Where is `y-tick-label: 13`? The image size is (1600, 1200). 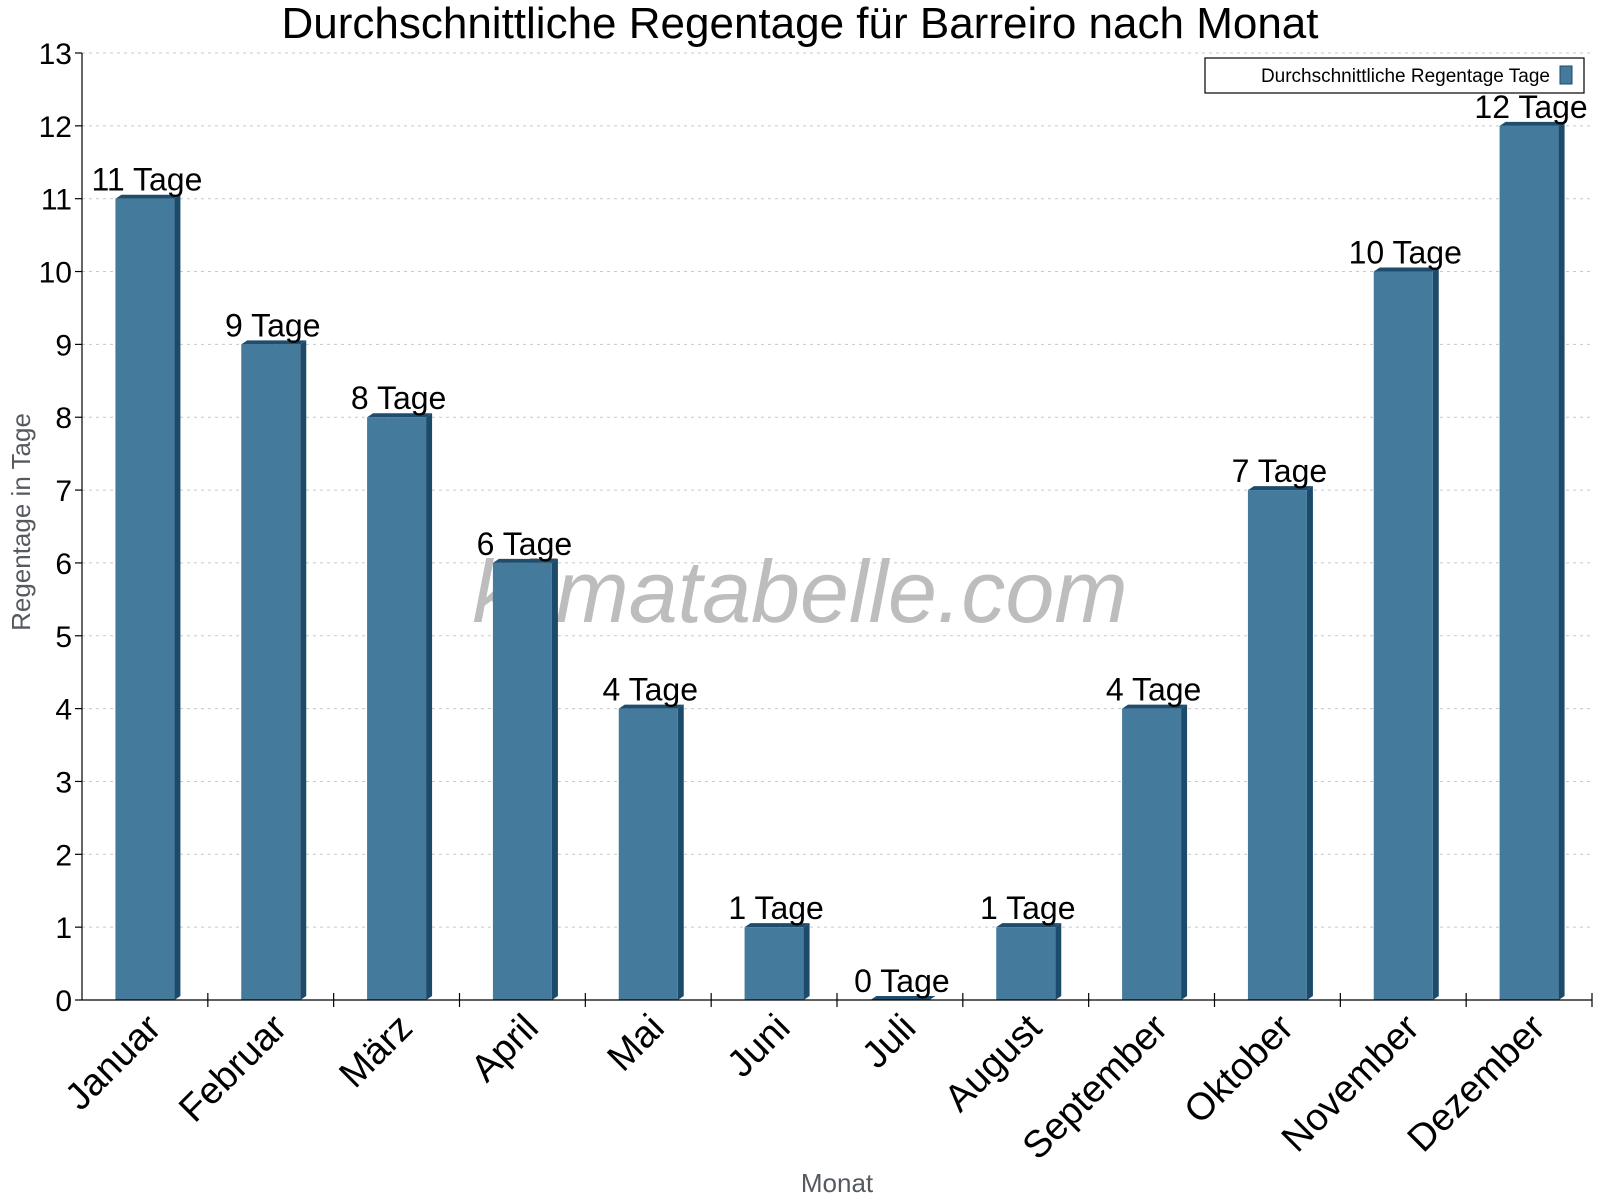 y-tick-label: 13 is located at coordinates (55, 54).